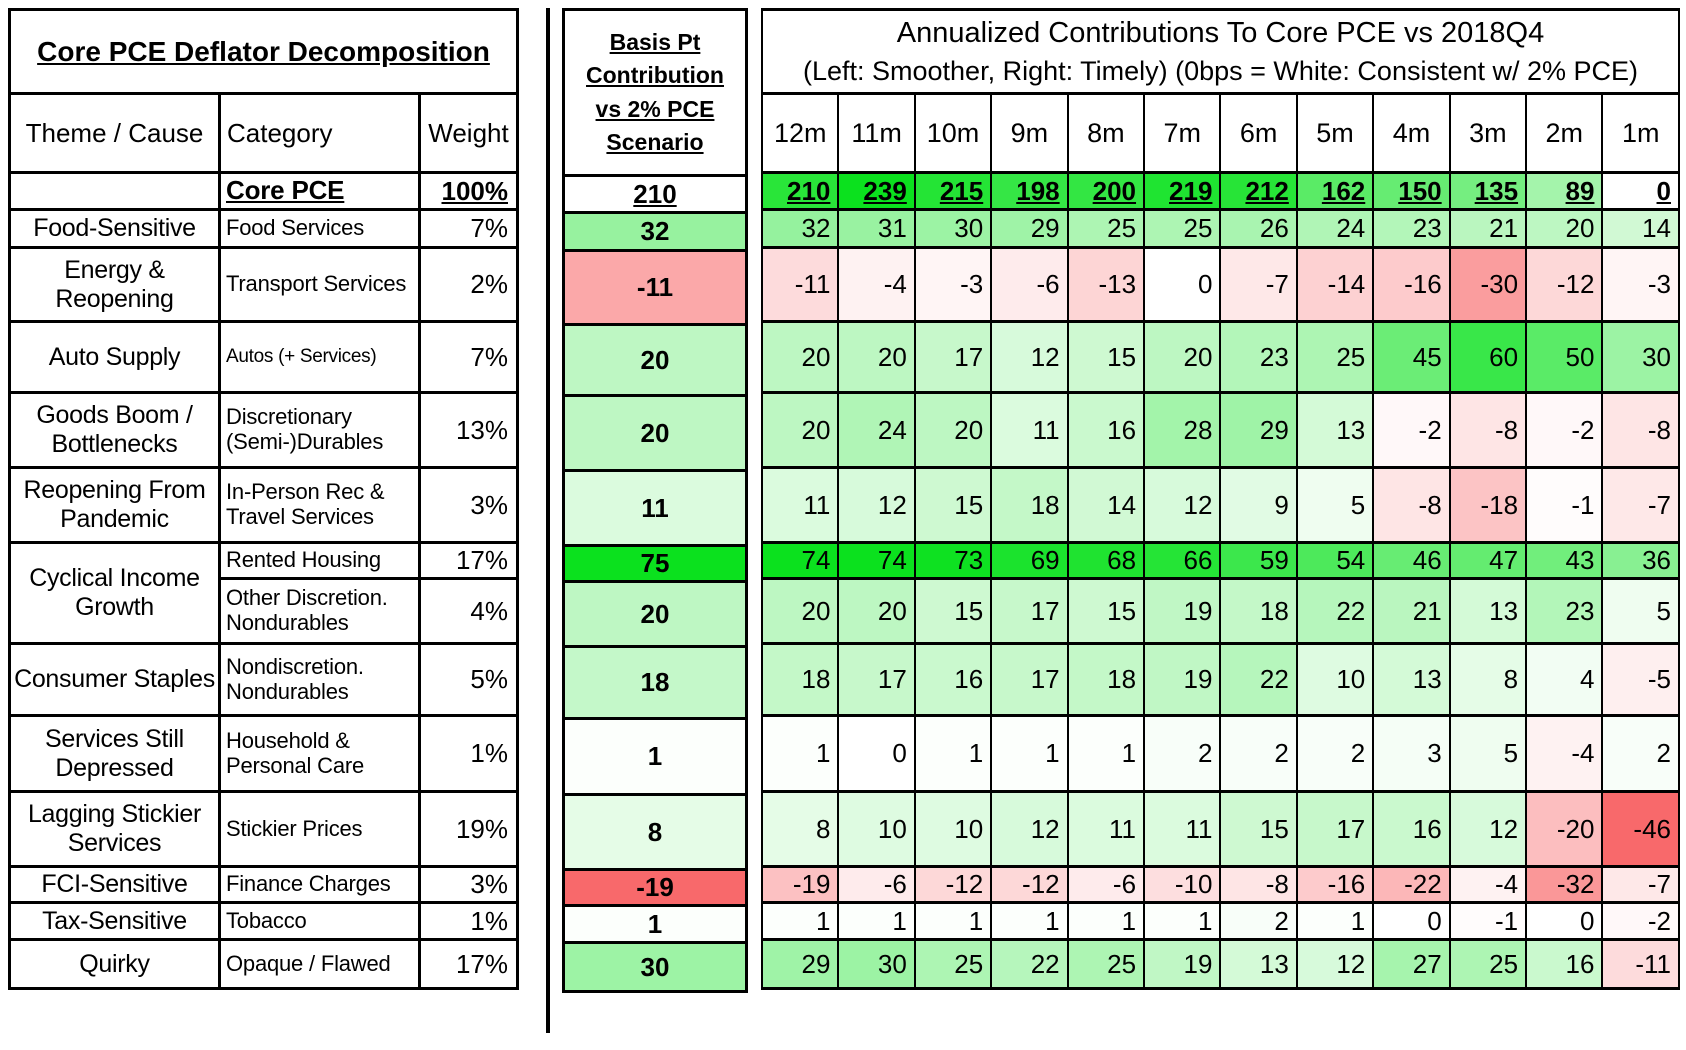  Describe the element at coordinates (1488, 560) in the screenshot. I see `heatmap-cell: 47` at that location.